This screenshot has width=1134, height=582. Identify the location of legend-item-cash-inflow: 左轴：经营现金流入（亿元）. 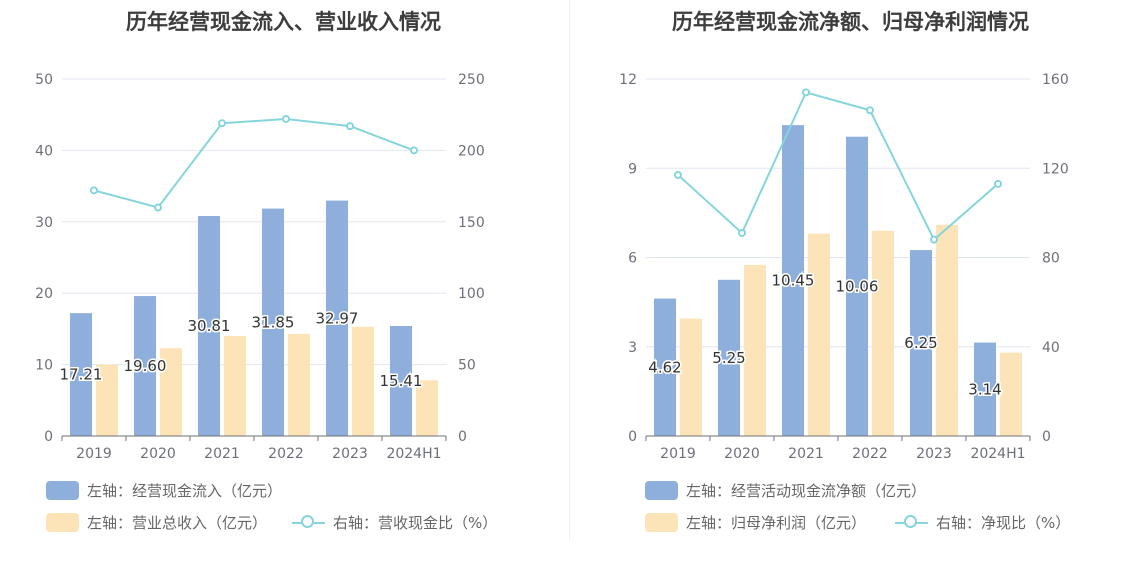
(164, 490).